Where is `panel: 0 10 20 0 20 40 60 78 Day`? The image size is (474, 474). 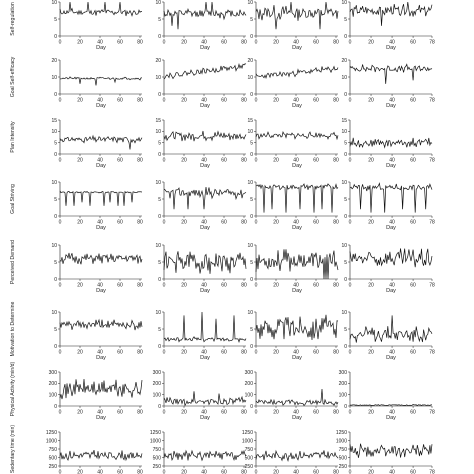
panel: 0 10 20 0 20 40 60 78 Day is located at coordinates (388, 83).